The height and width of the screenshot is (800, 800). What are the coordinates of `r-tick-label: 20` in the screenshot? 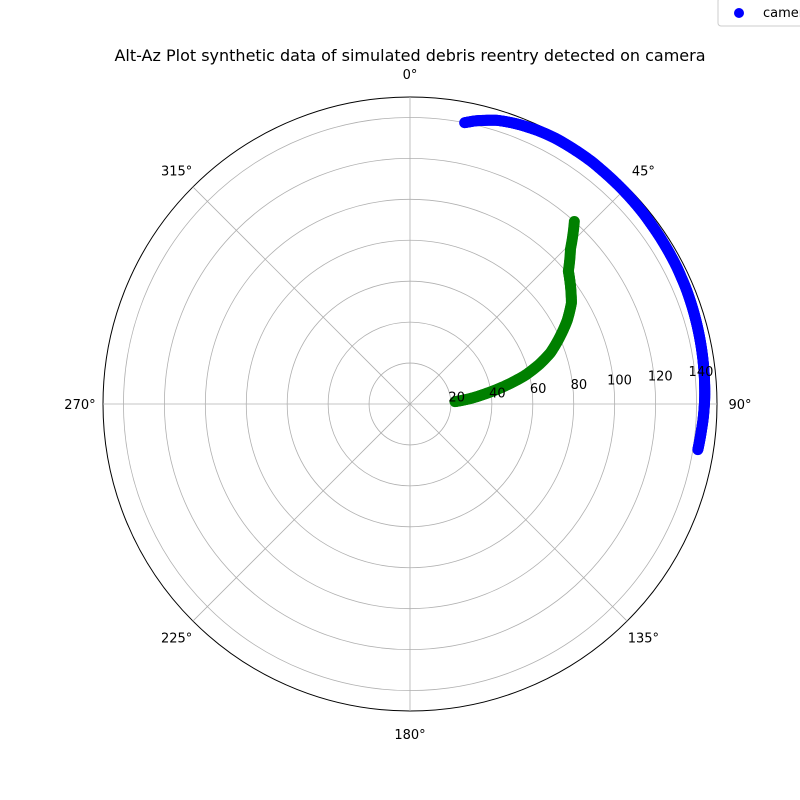 It's located at (456, 398).